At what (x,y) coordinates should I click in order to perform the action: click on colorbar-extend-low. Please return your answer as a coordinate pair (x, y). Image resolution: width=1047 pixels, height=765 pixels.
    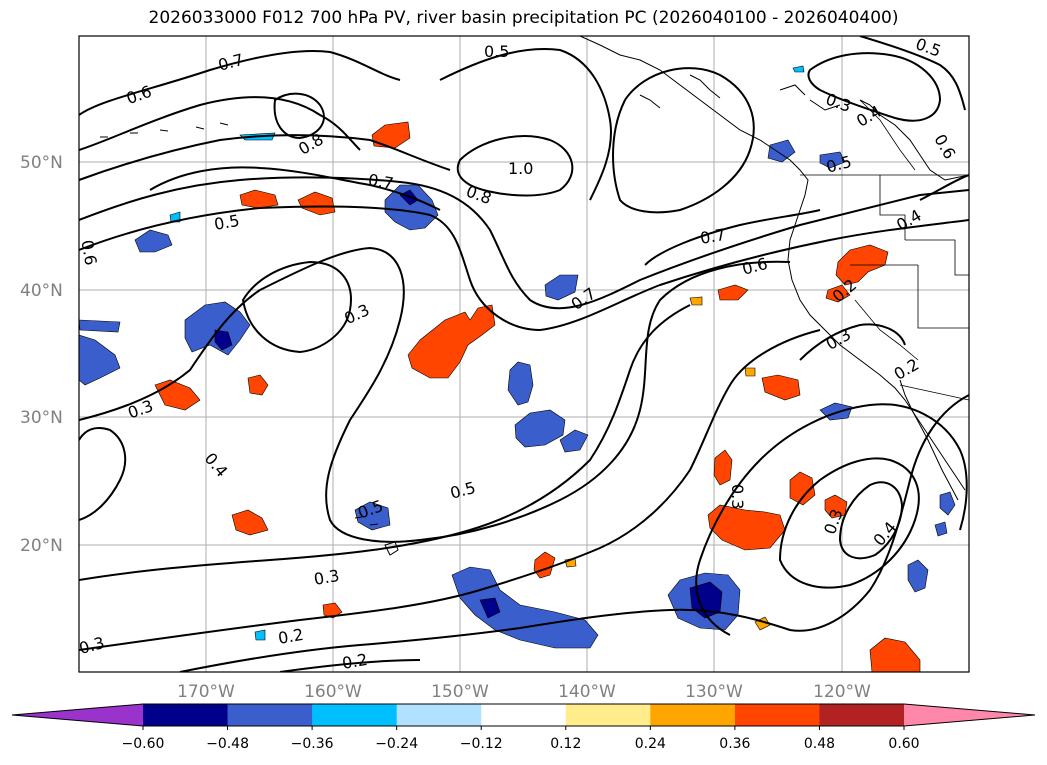
    Looking at the image, I should click on (77, 715).